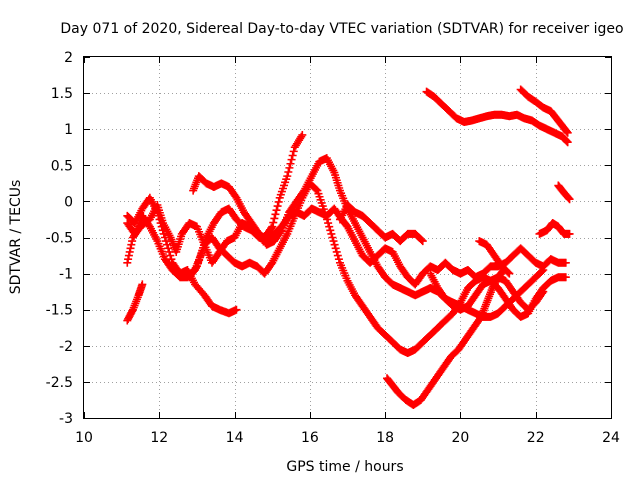  Describe the element at coordinates (84, 438) in the screenshot. I see `x-tick-label: 10` at that location.